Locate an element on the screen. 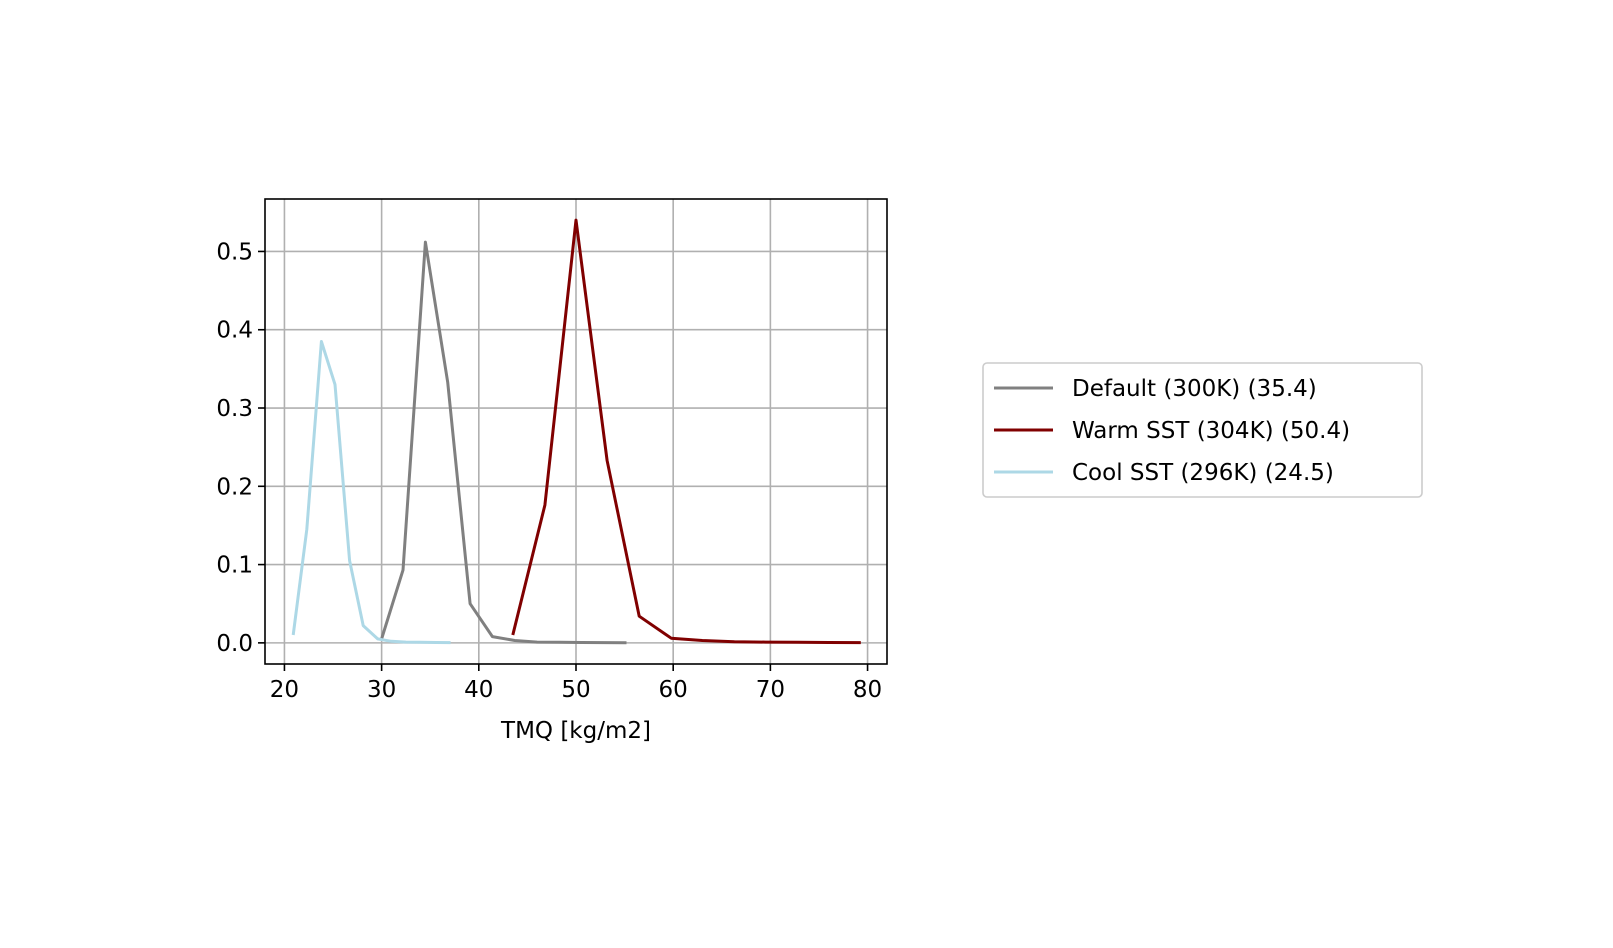 The image size is (1613, 948). x-tick-label: 70 is located at coordinates (770, 690).